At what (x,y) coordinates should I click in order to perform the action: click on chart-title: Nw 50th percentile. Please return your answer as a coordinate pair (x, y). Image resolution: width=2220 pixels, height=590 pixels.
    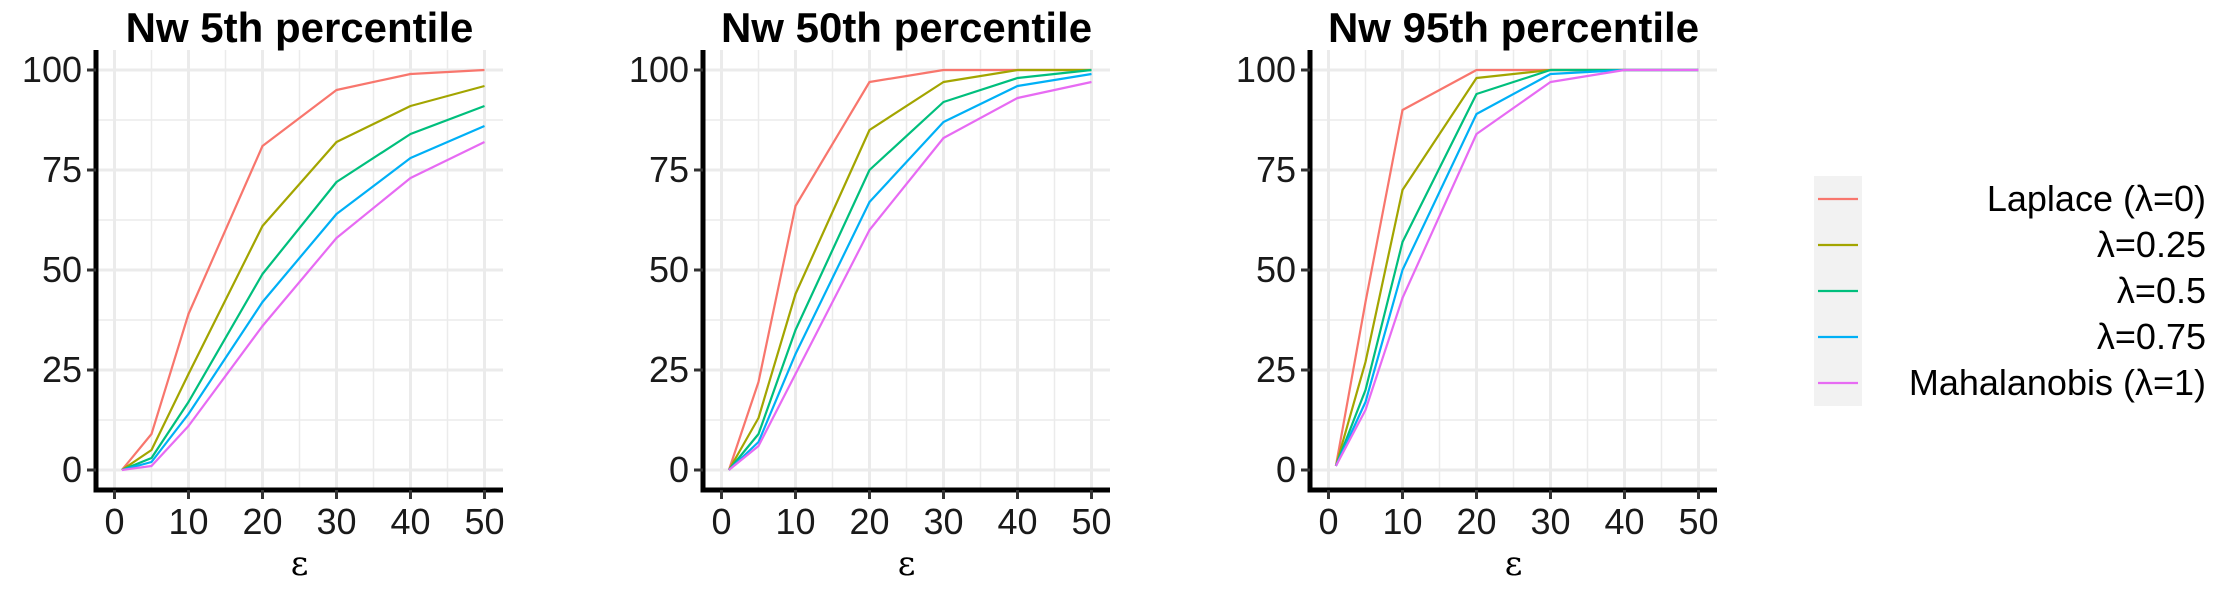
    Looking at the image, I should click on (906, 27).